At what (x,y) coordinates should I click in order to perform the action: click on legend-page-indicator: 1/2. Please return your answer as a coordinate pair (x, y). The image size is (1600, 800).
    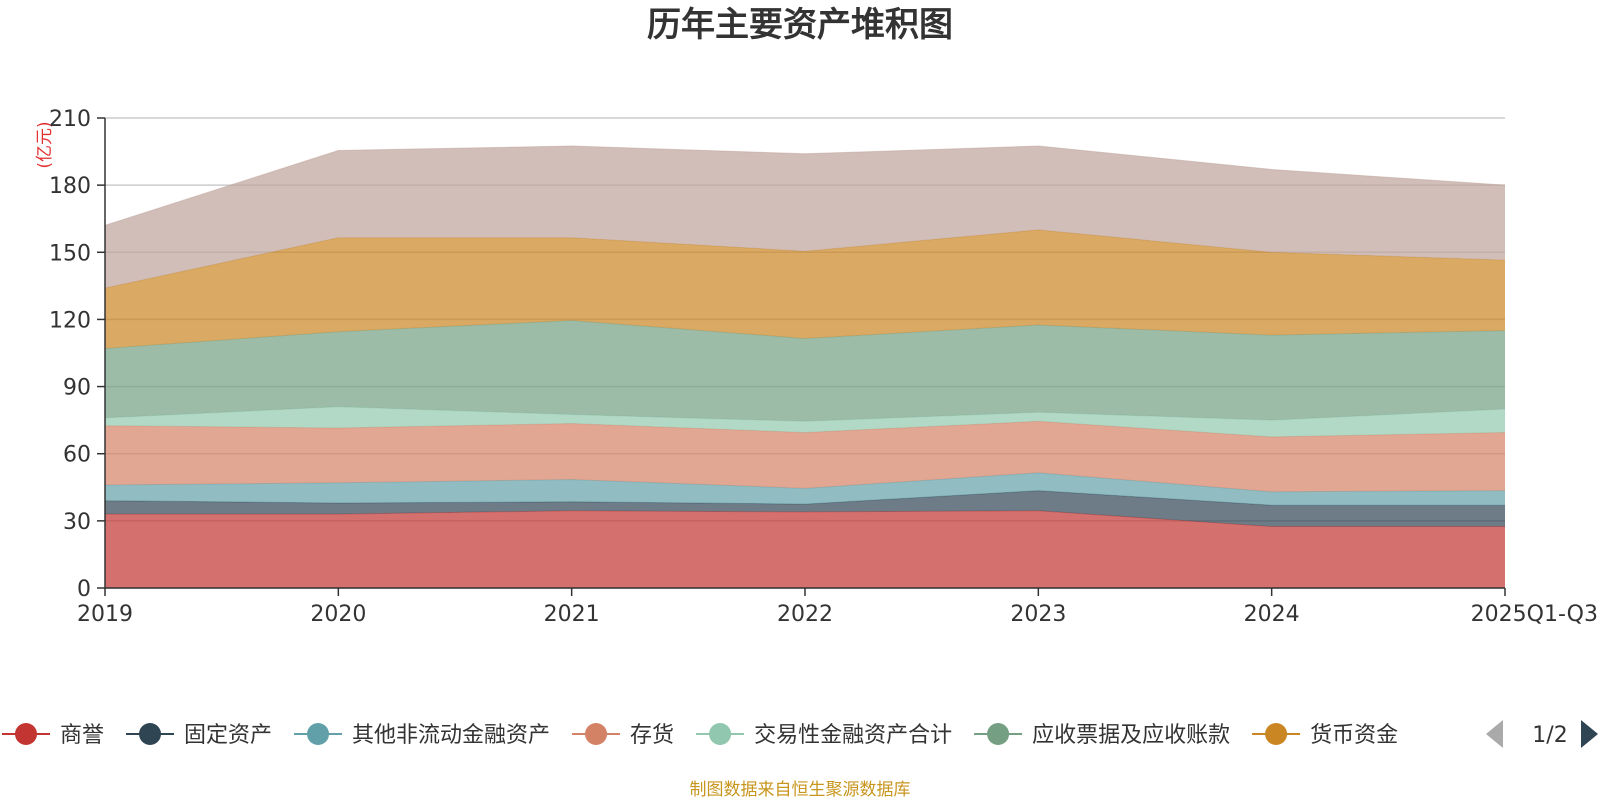
    Looking at the image, I should click on (1549, 735).